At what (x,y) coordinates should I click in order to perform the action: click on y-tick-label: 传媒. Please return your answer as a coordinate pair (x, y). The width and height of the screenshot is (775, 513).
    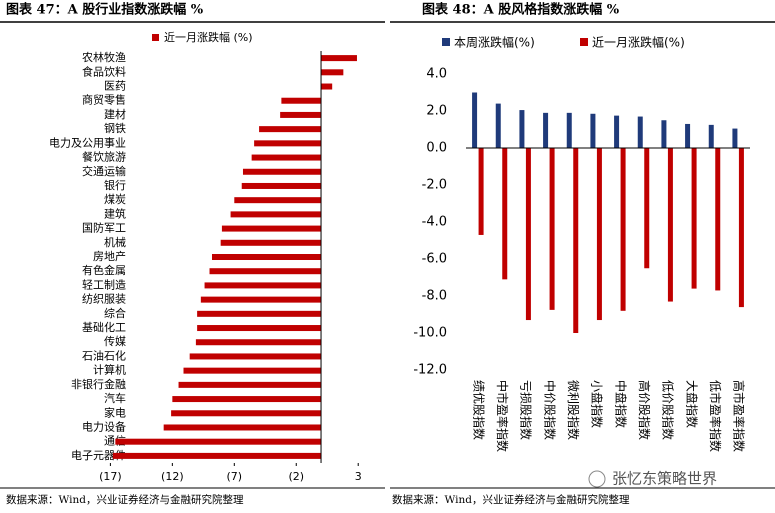
    Looking at the image, I should click on (115, 341).